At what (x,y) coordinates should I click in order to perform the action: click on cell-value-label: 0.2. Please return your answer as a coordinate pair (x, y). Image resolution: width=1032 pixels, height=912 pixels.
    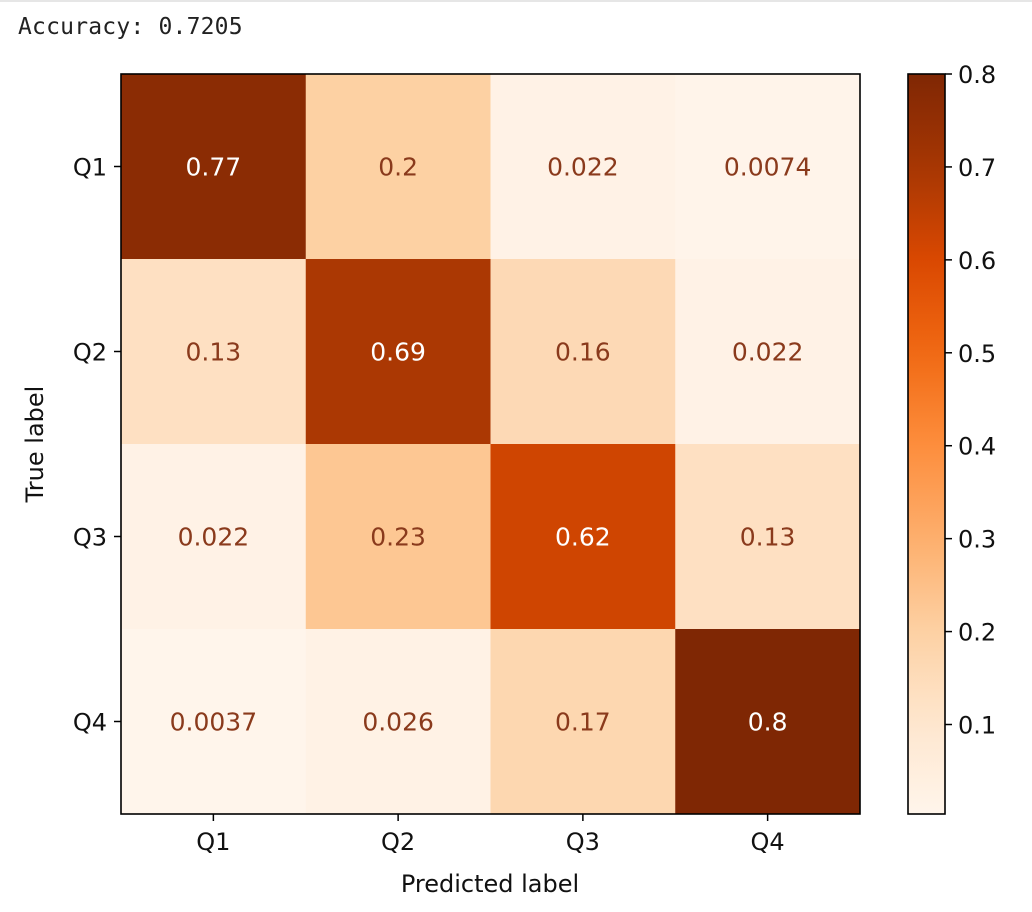
    Looking at the image, I should click on (398, 167).